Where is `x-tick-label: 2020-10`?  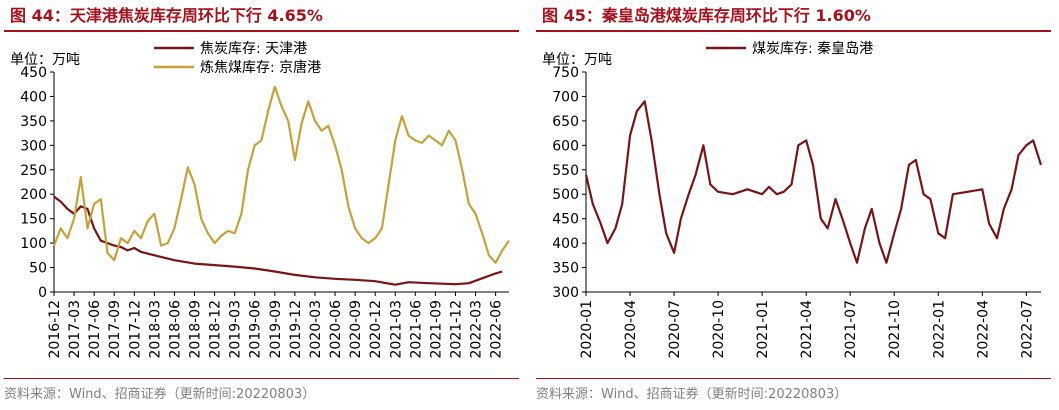
x-tick-label: 2020-10 is located at coordinates (719, 329).